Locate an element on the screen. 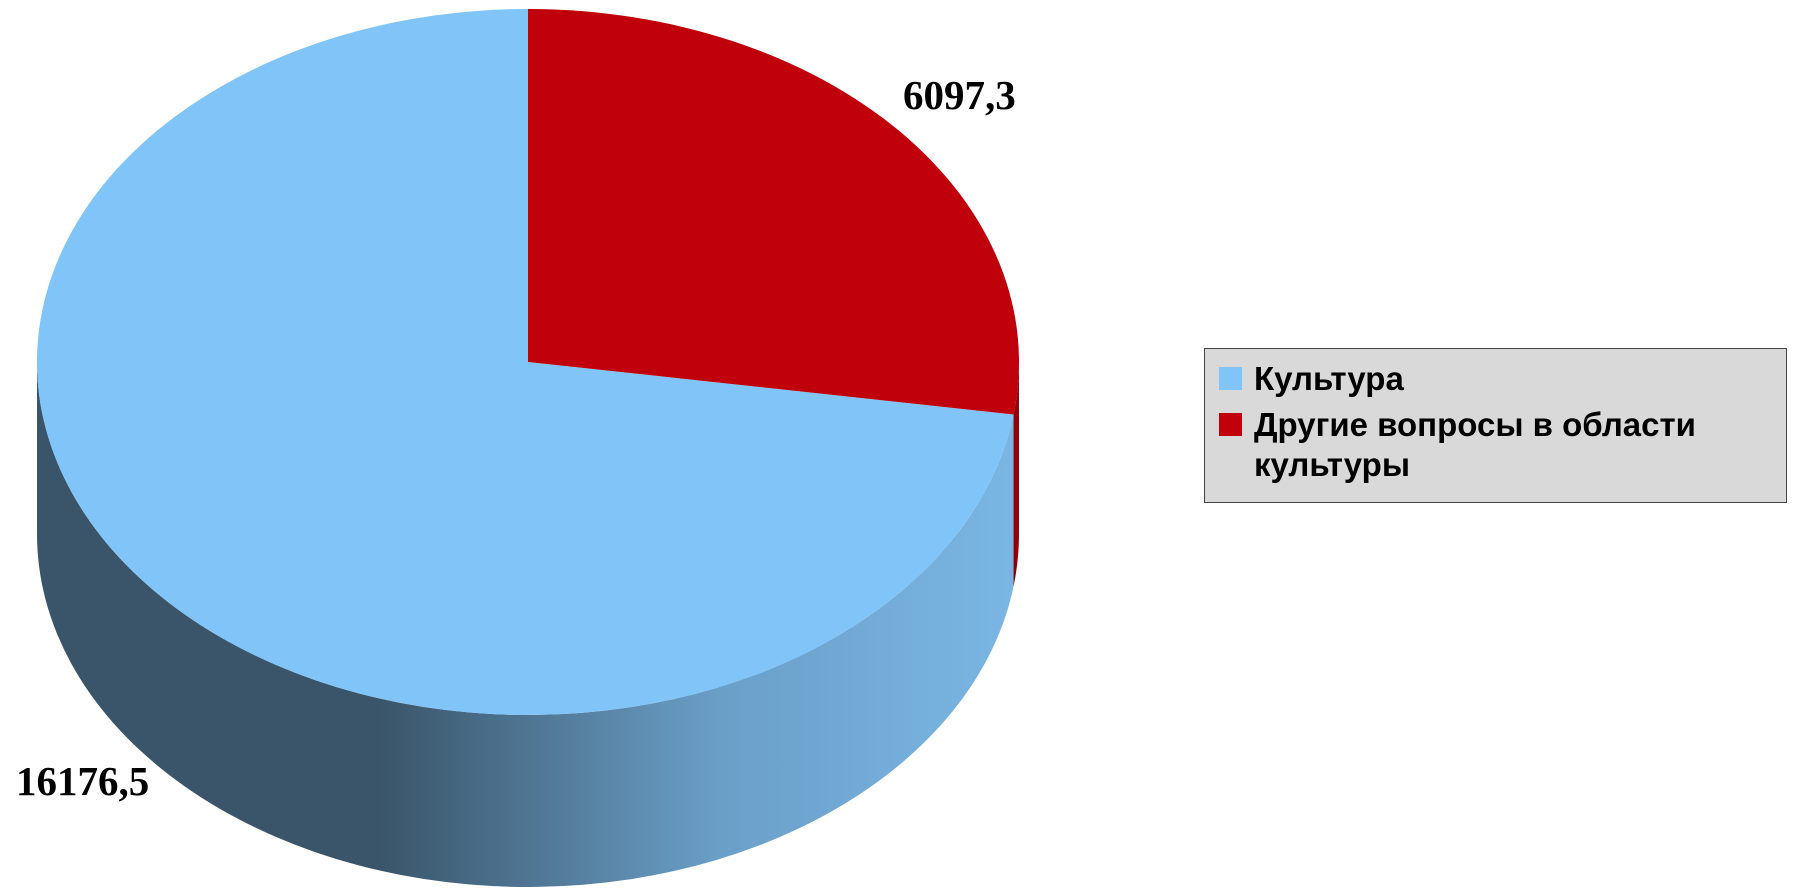  slice-side is located at coordinates (1016, 474).